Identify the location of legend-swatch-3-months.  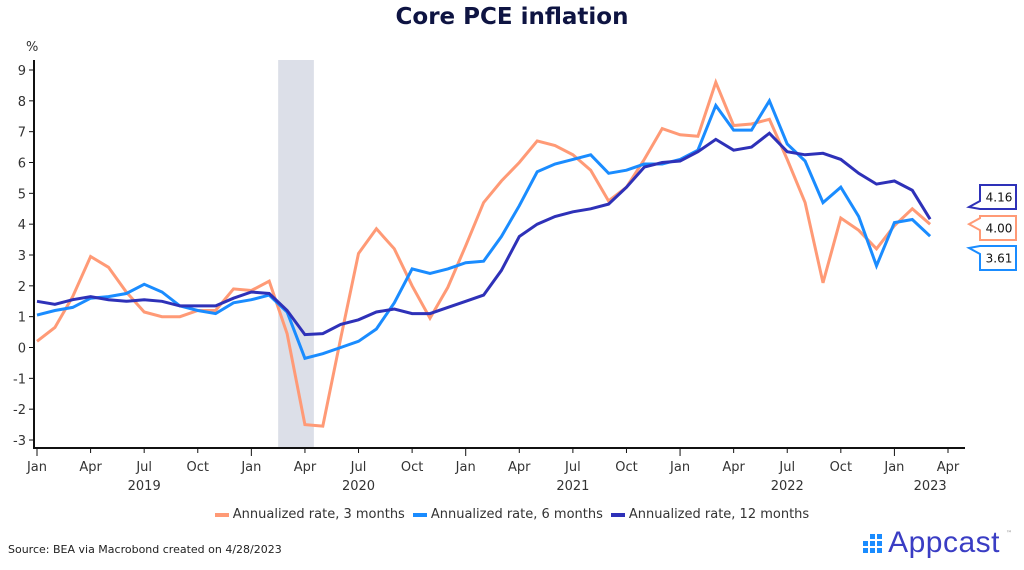
(221, 514).